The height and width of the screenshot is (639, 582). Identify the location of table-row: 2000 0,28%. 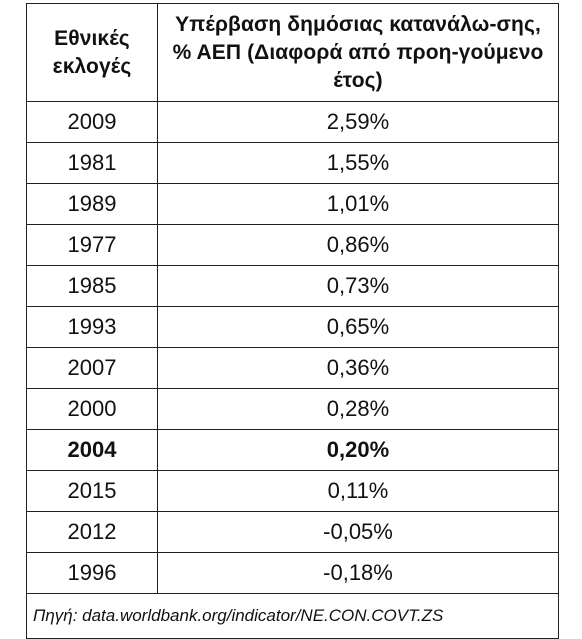
(292, 409).